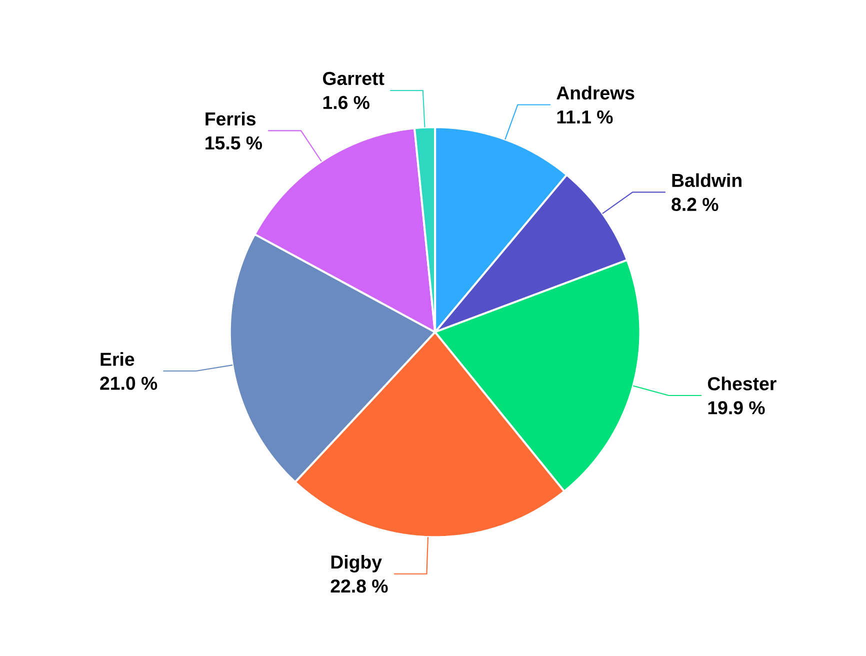  What do you see at coordinates (356, 563) in the screenshot?
I see `slice-label: Digby` at bounding box center [356, 563].